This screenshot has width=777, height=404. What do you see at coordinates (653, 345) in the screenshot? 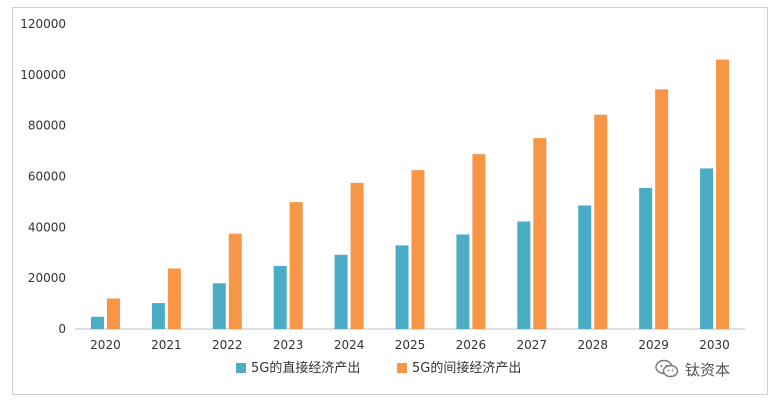
I see `x-tick-label: 2029` at bounding box center [653, 345].